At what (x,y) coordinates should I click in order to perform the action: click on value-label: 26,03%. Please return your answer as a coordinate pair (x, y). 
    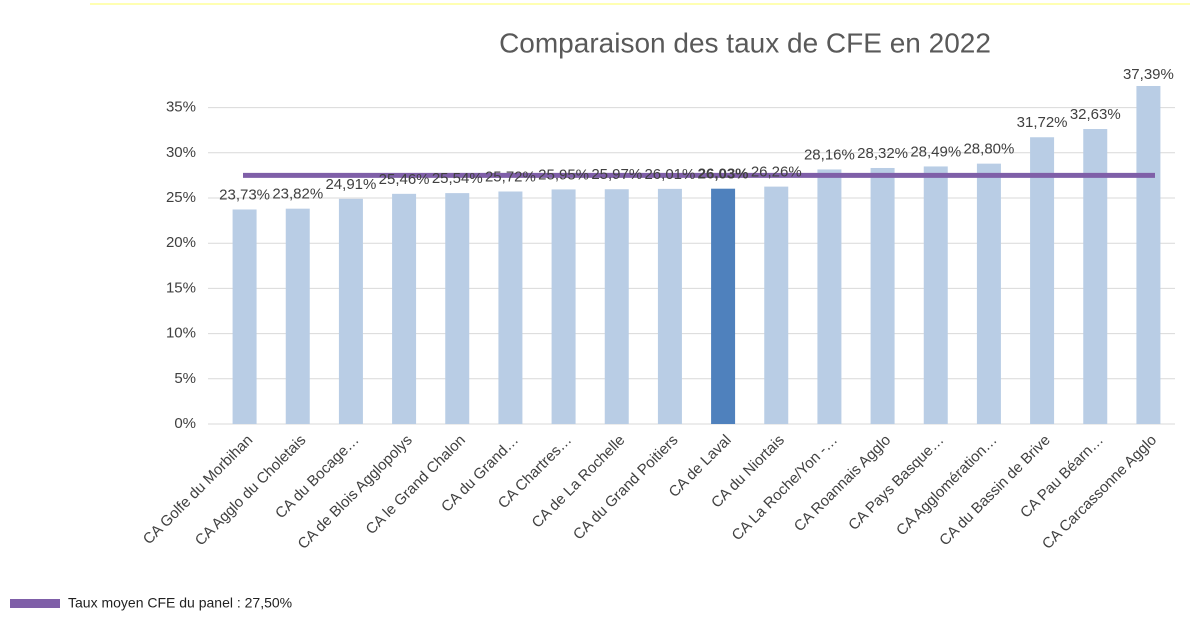
    Looking at the image, I should click on (723, 174).